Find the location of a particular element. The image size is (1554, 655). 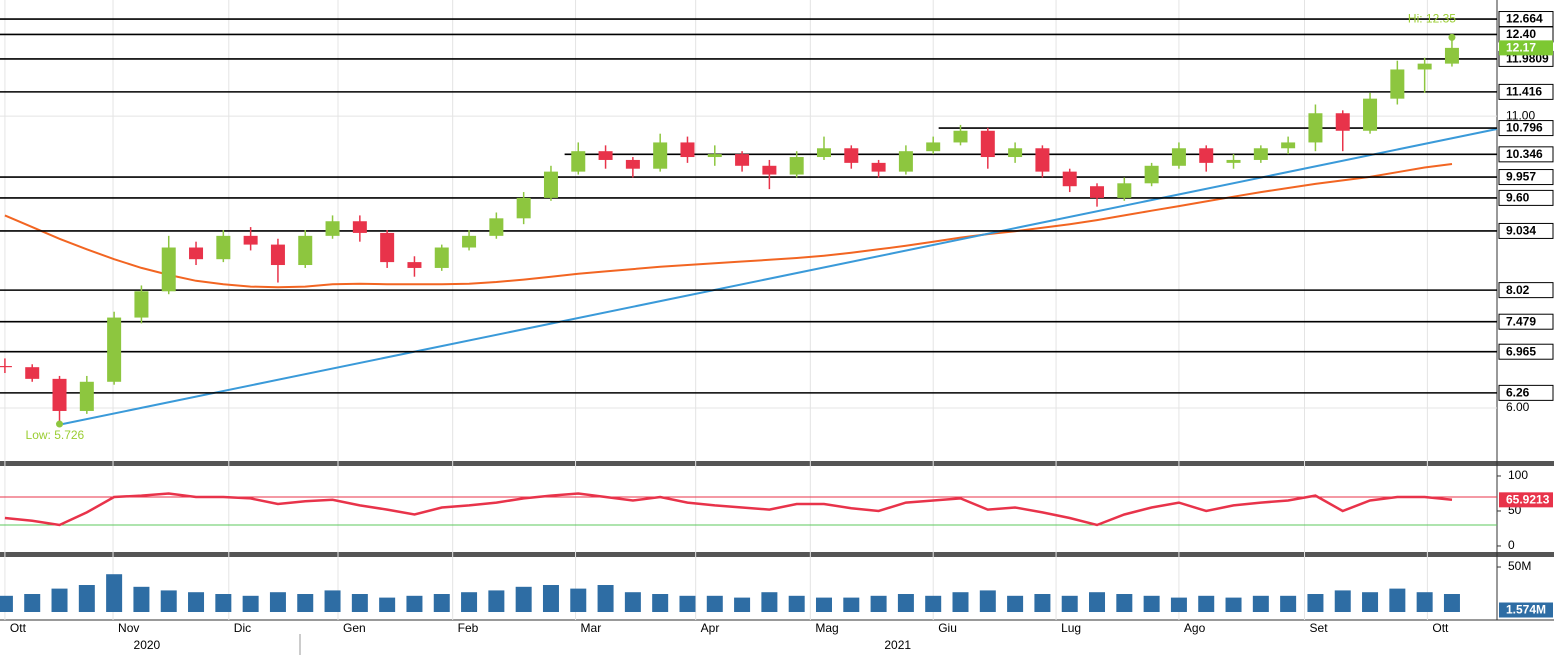

x-tick-label: Lug is located at coordinates (1071, 628).